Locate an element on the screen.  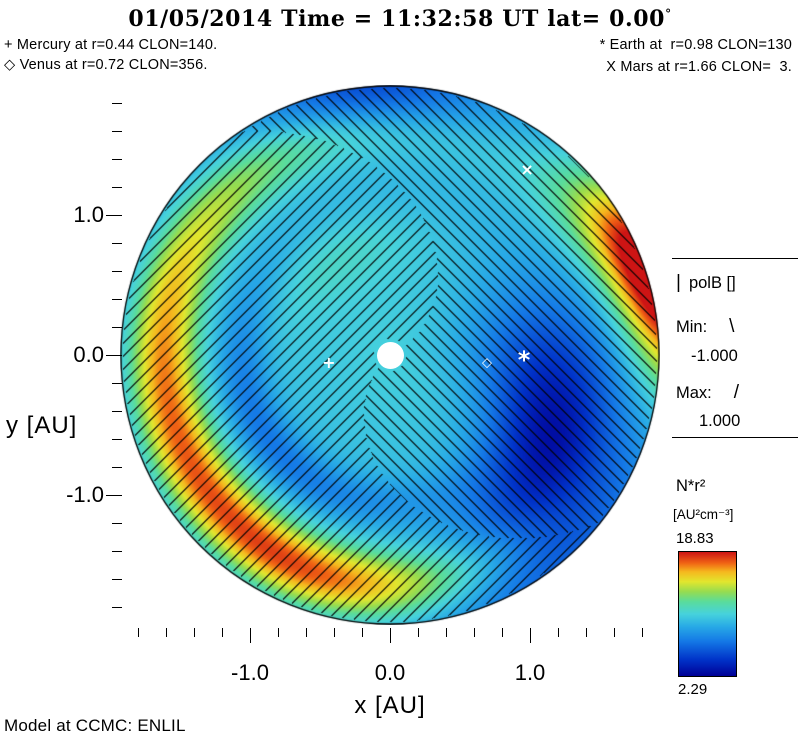
x-axis-label: x [AU] is located at coordinates (390, 705).